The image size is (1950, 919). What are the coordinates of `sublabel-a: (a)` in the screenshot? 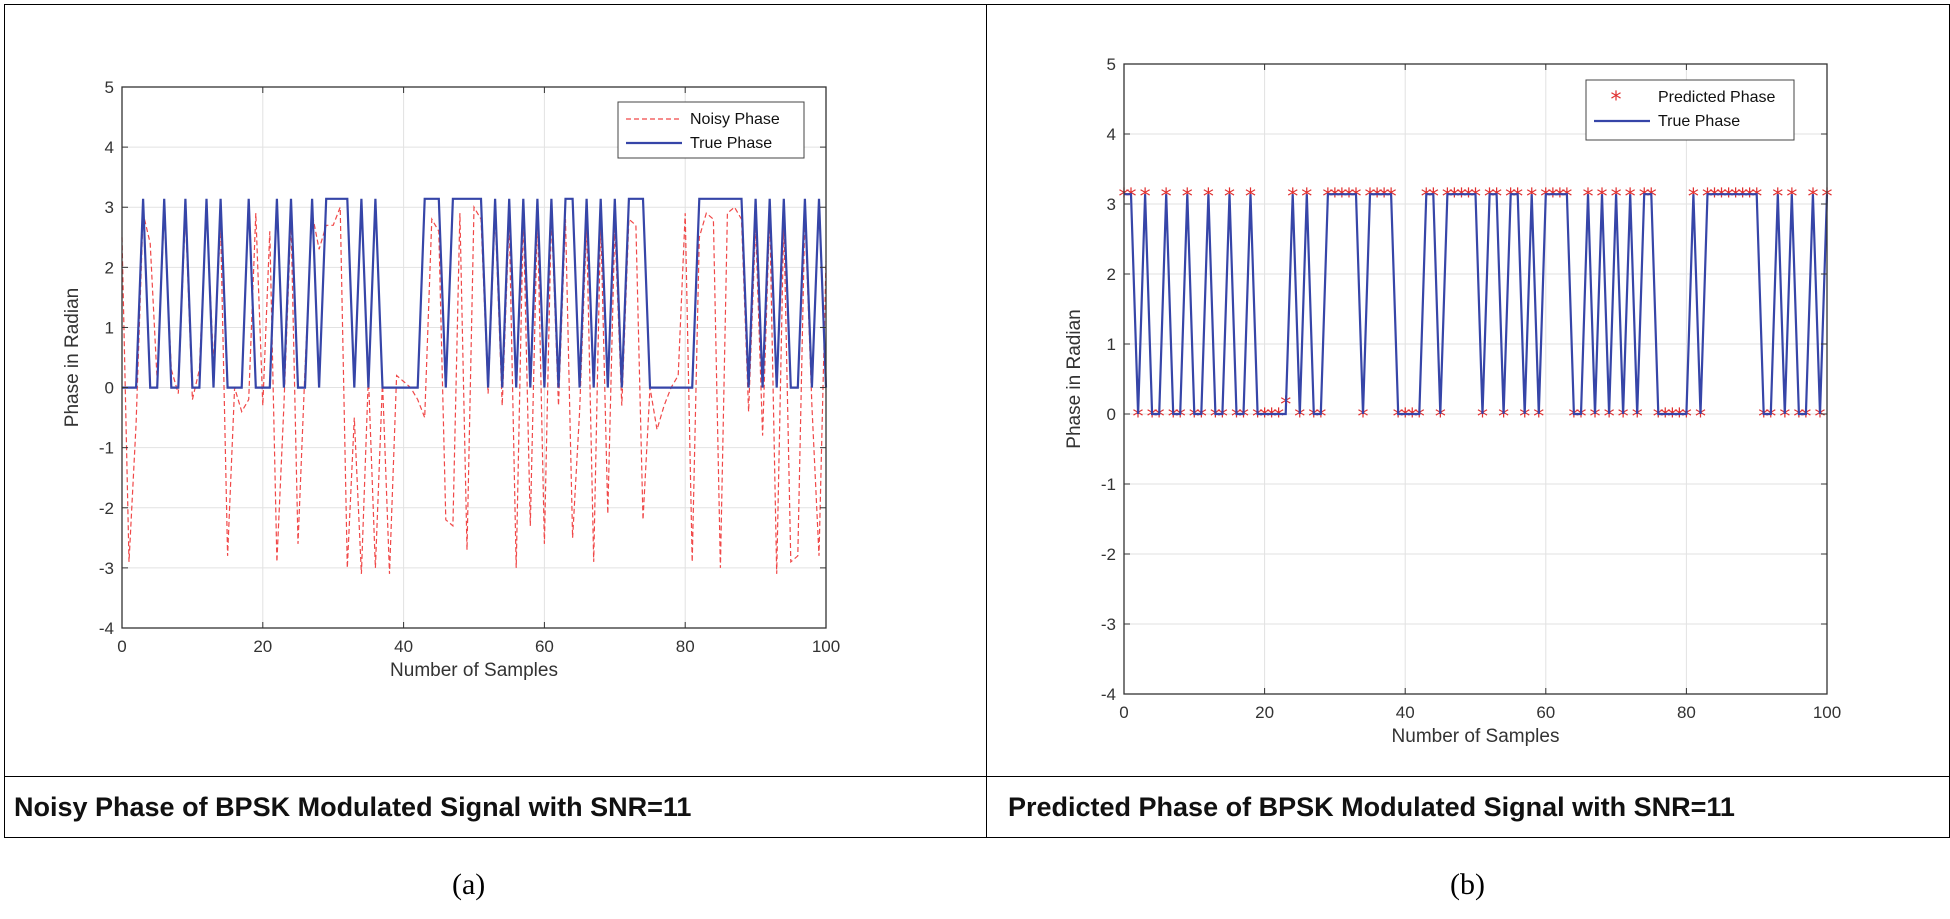 It's located at (469, 884).